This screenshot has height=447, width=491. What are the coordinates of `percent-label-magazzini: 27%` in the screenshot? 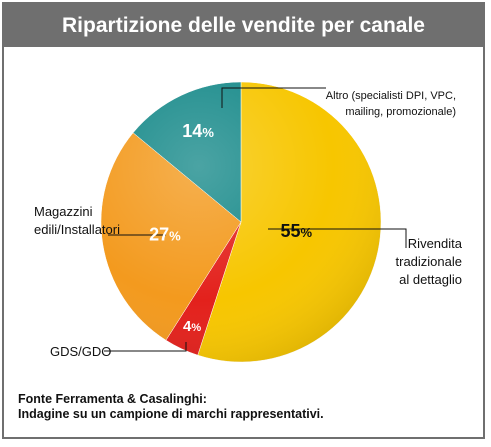 It's located at (165, 234).